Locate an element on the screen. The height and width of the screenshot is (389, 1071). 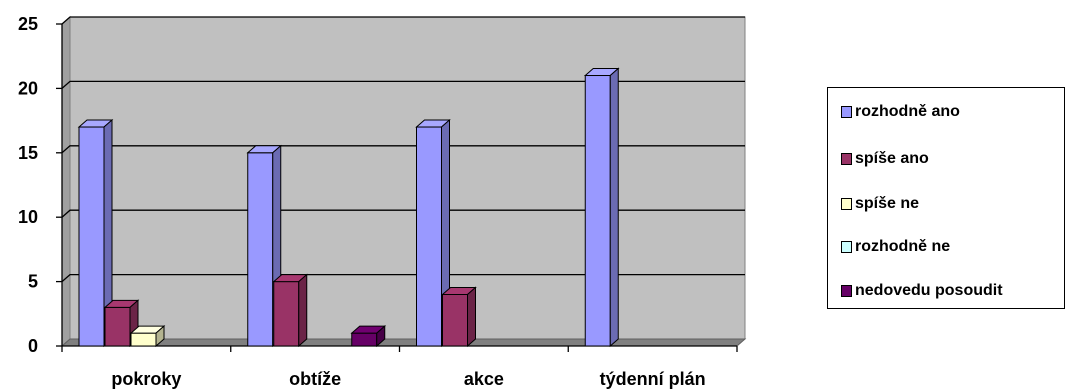
legend-entry: spíše ano is located at coordinates (885, 159).